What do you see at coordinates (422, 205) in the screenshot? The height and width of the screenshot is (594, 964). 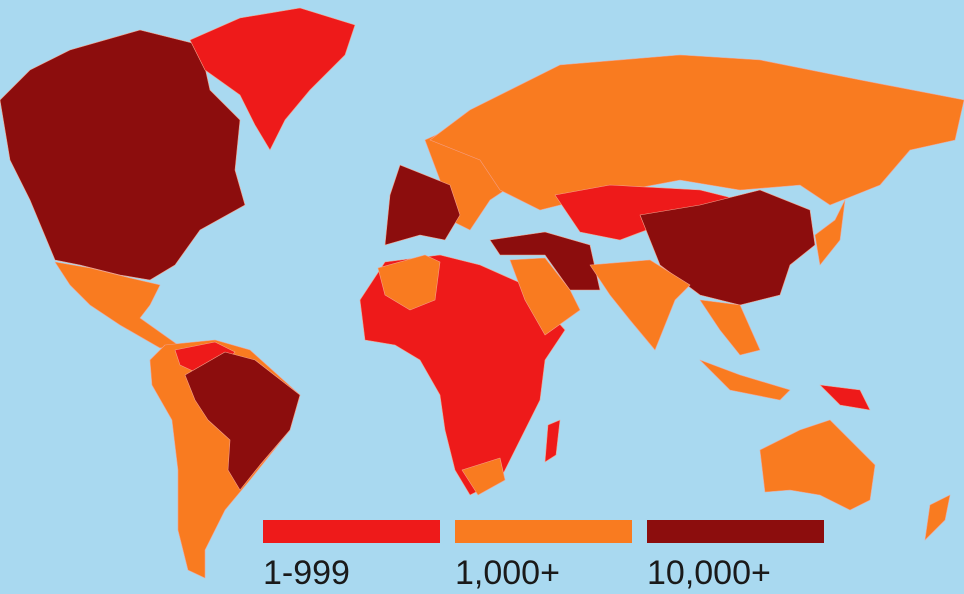 I see `europe-west` at bounding box center [422, 205].